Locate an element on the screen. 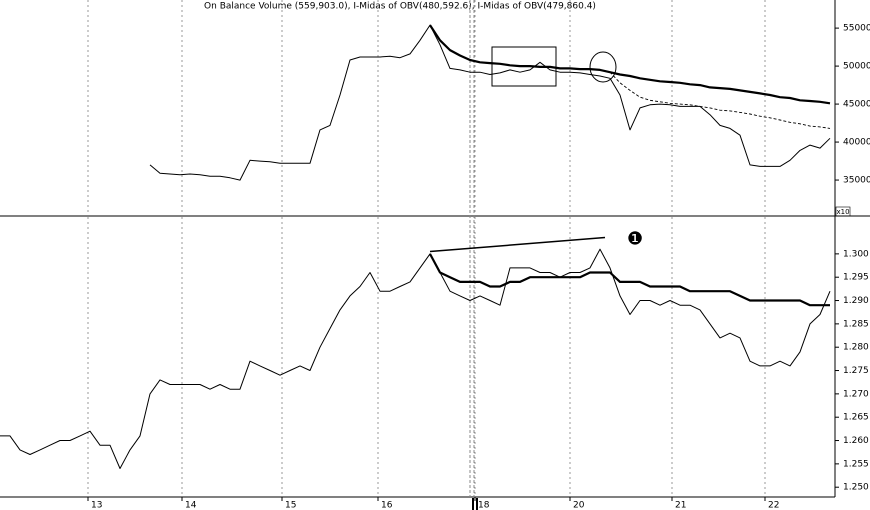 The width and height of the screenshot is (870, 510). x-tick-label: 22 is located at coordinates (773, 505).